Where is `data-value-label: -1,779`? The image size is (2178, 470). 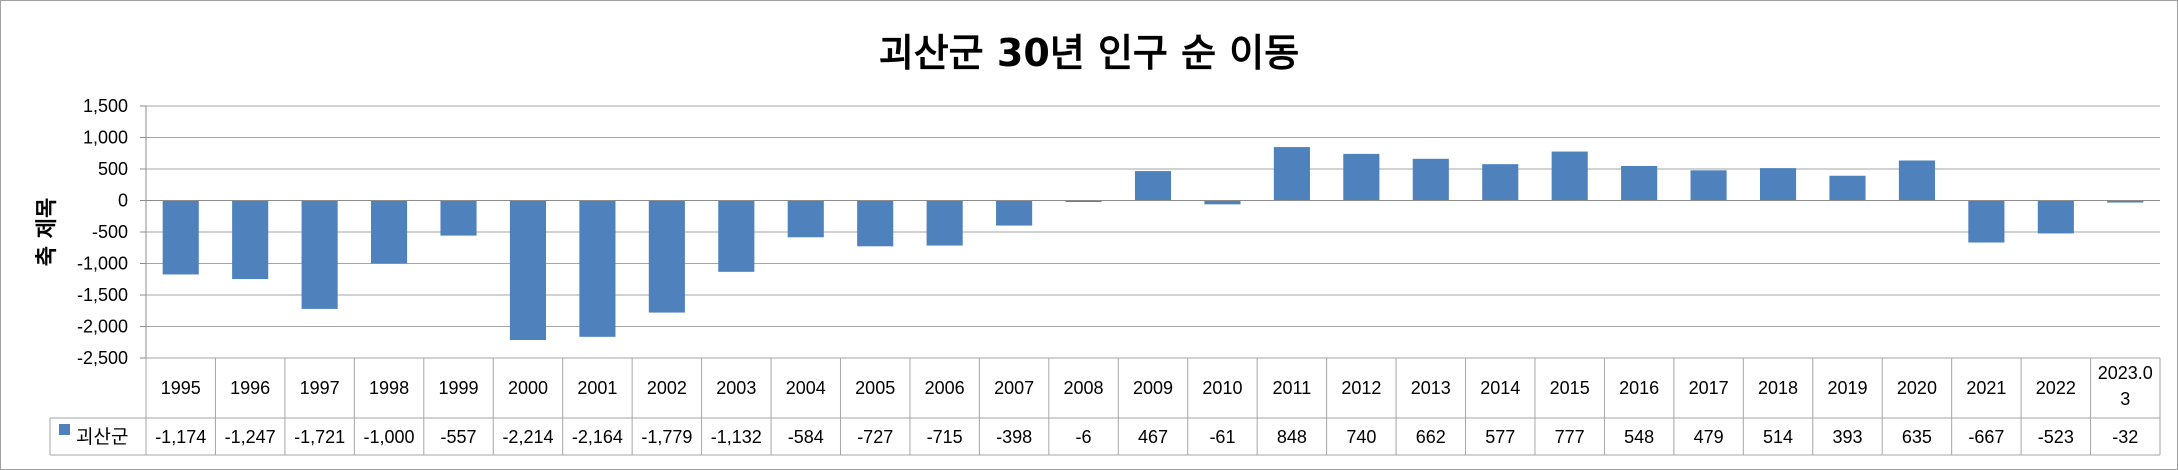
data-value-label: -1,779 is located at coordinates (666, 437).